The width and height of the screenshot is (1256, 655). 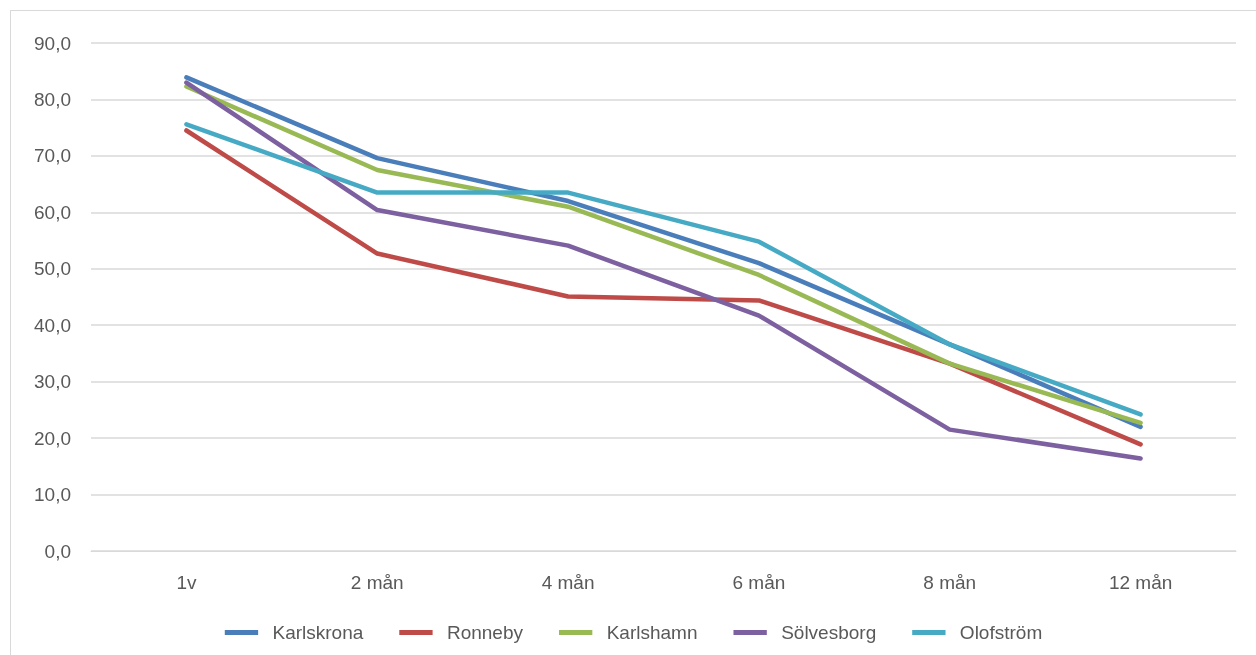 What do you see at coordinates (52, 99) in the screenshot?
I see `y-tick-label: 80,0` at bounding box center [52, 99].